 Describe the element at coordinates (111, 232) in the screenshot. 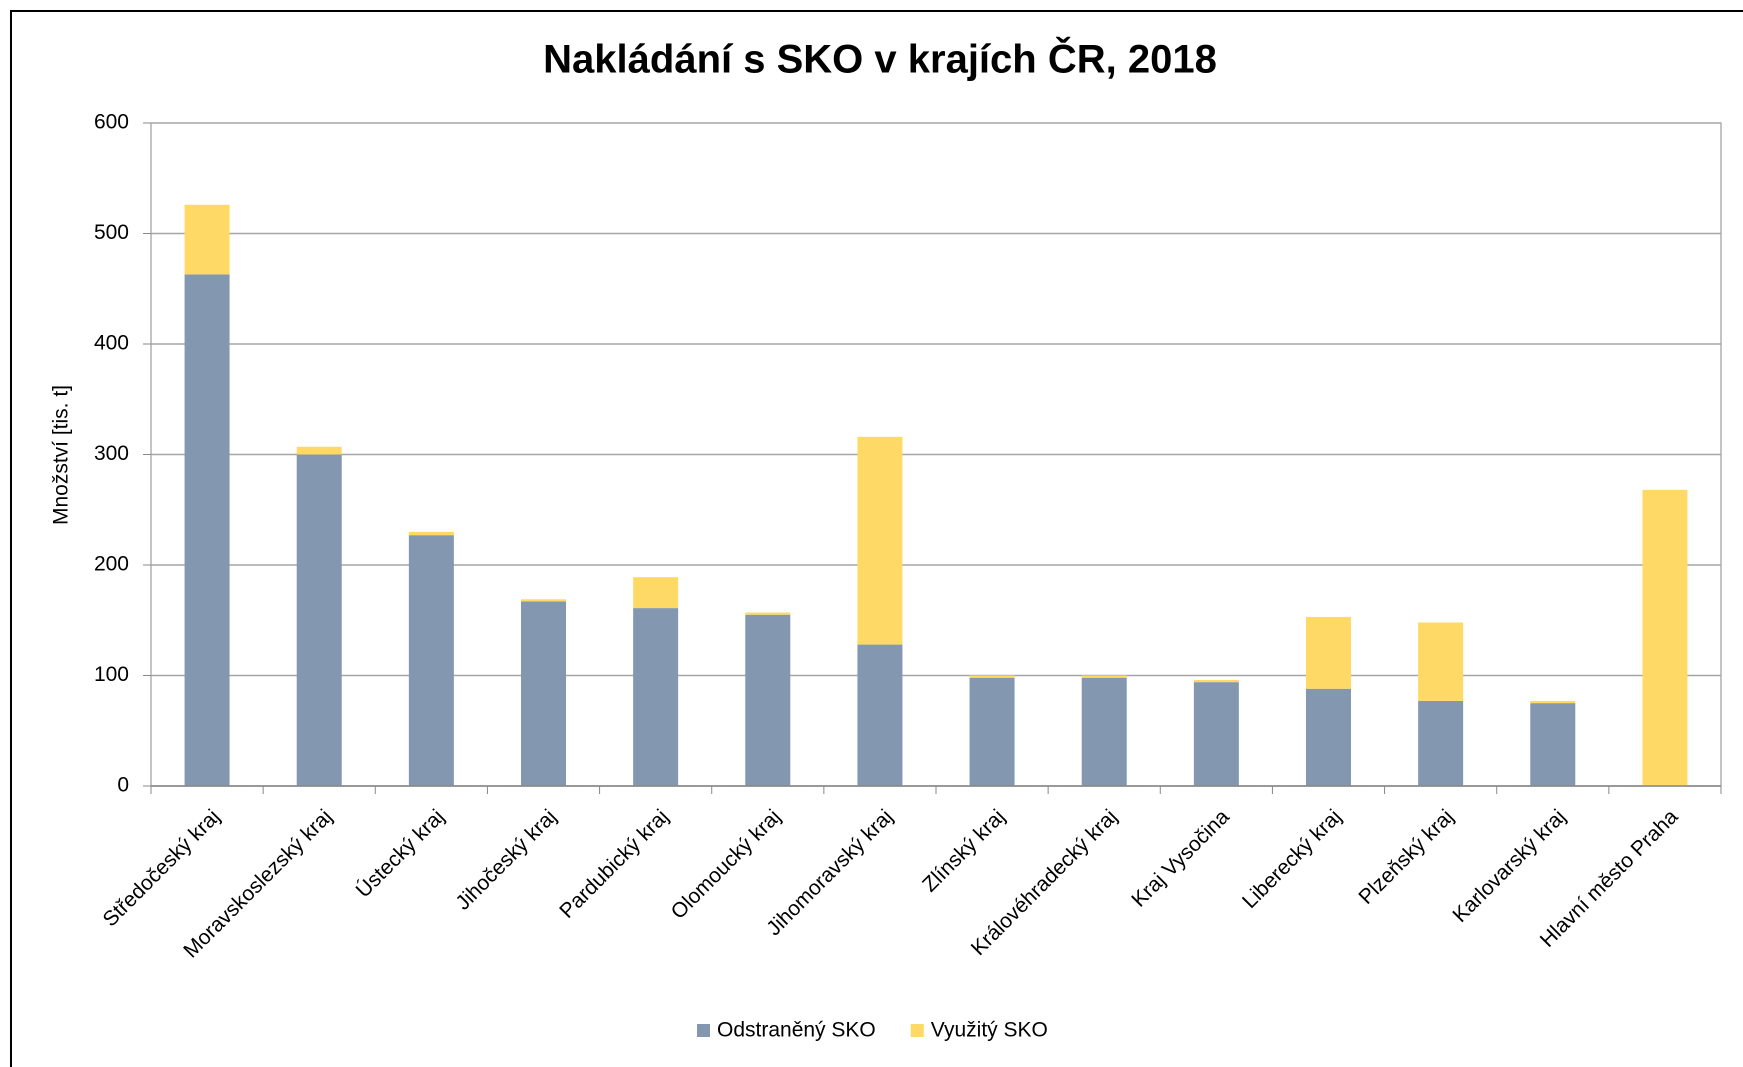

I see `y-tick-label: 500` at that location.